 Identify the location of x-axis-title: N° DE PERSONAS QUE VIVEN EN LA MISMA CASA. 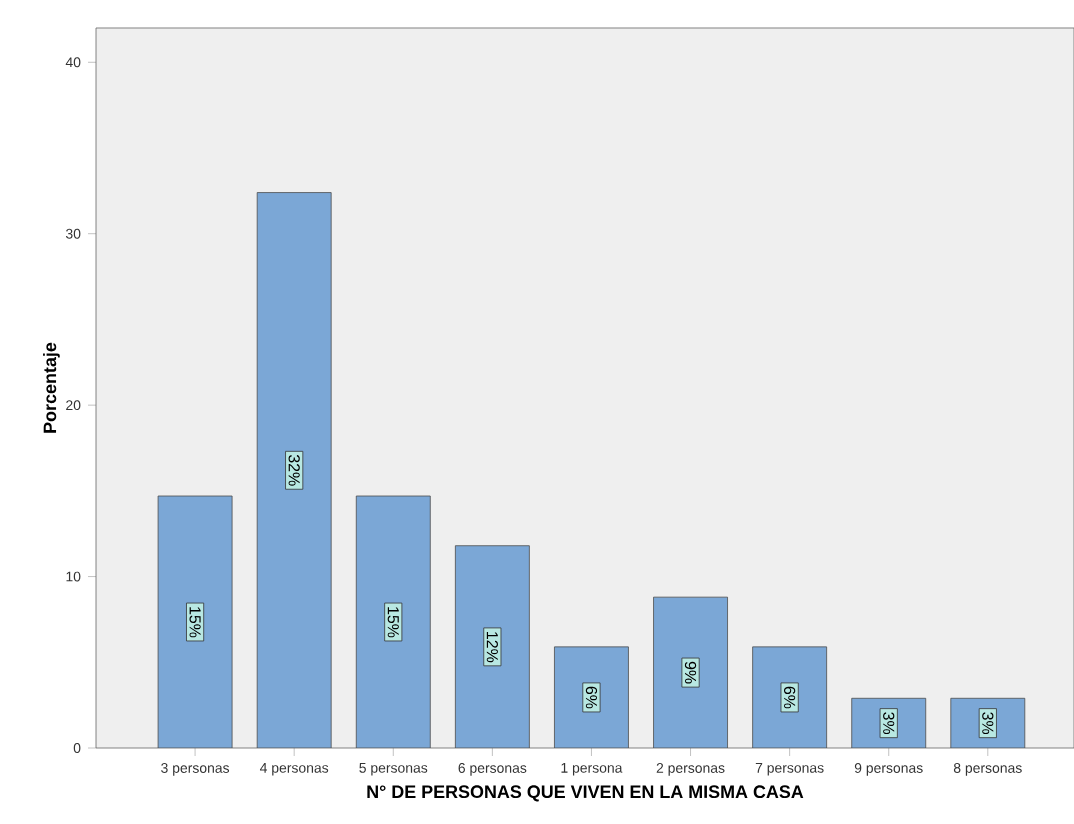
(585, 793).